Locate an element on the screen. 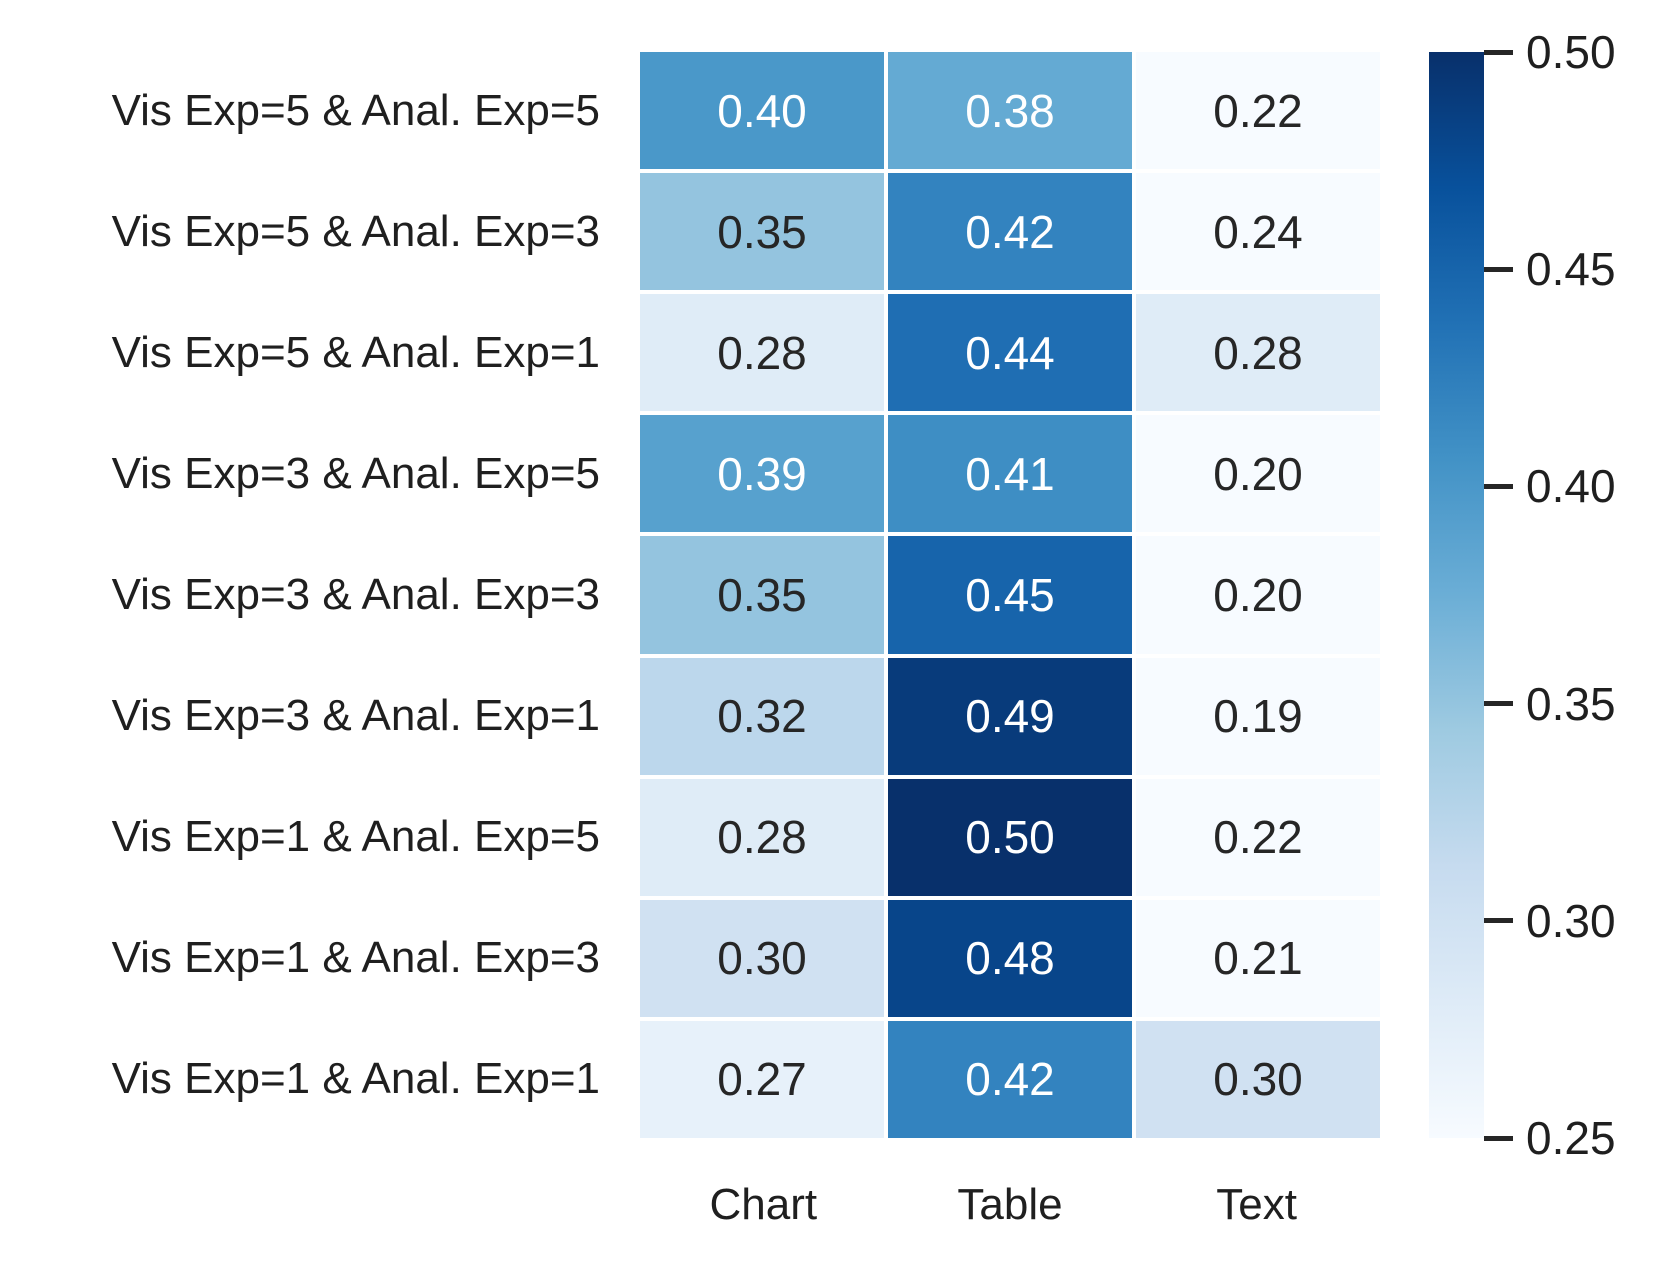 The width and height of the screenshot is (1660, 1269). heatmap-cell: 0.38 is located at coordinates (1010, 111).